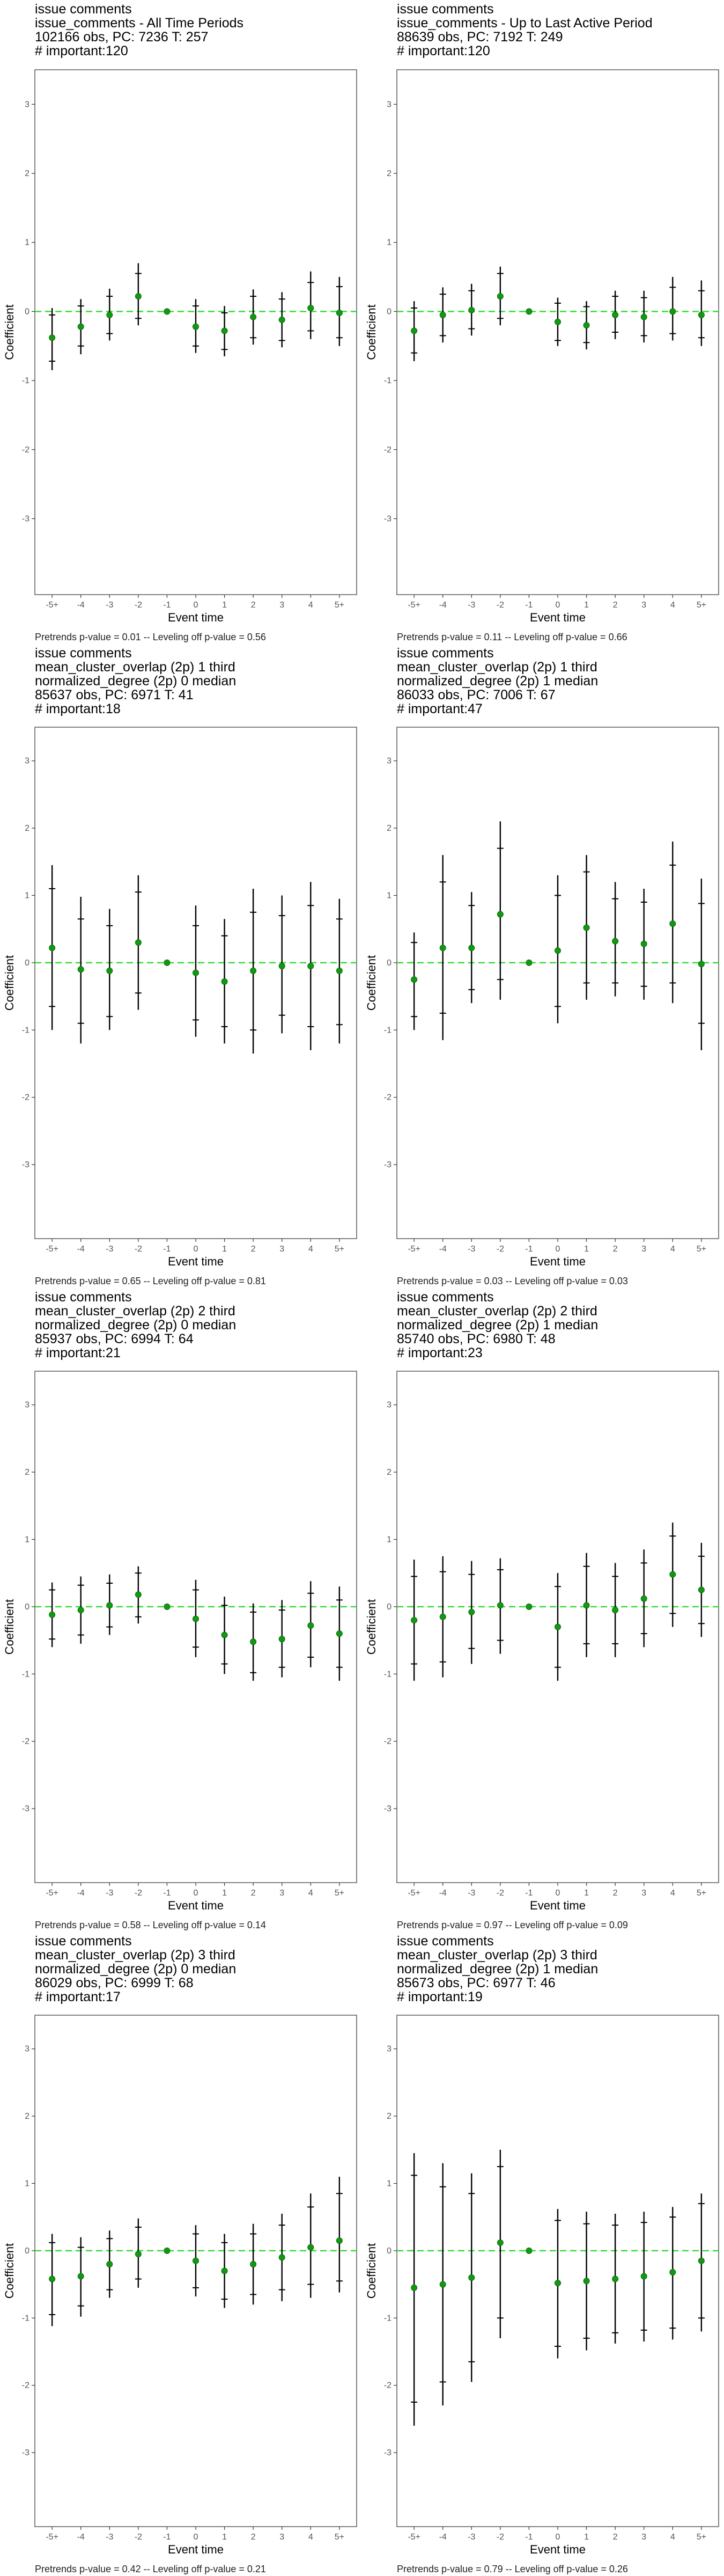  I want to click on y-tick-label: 3, so click(27, 104).